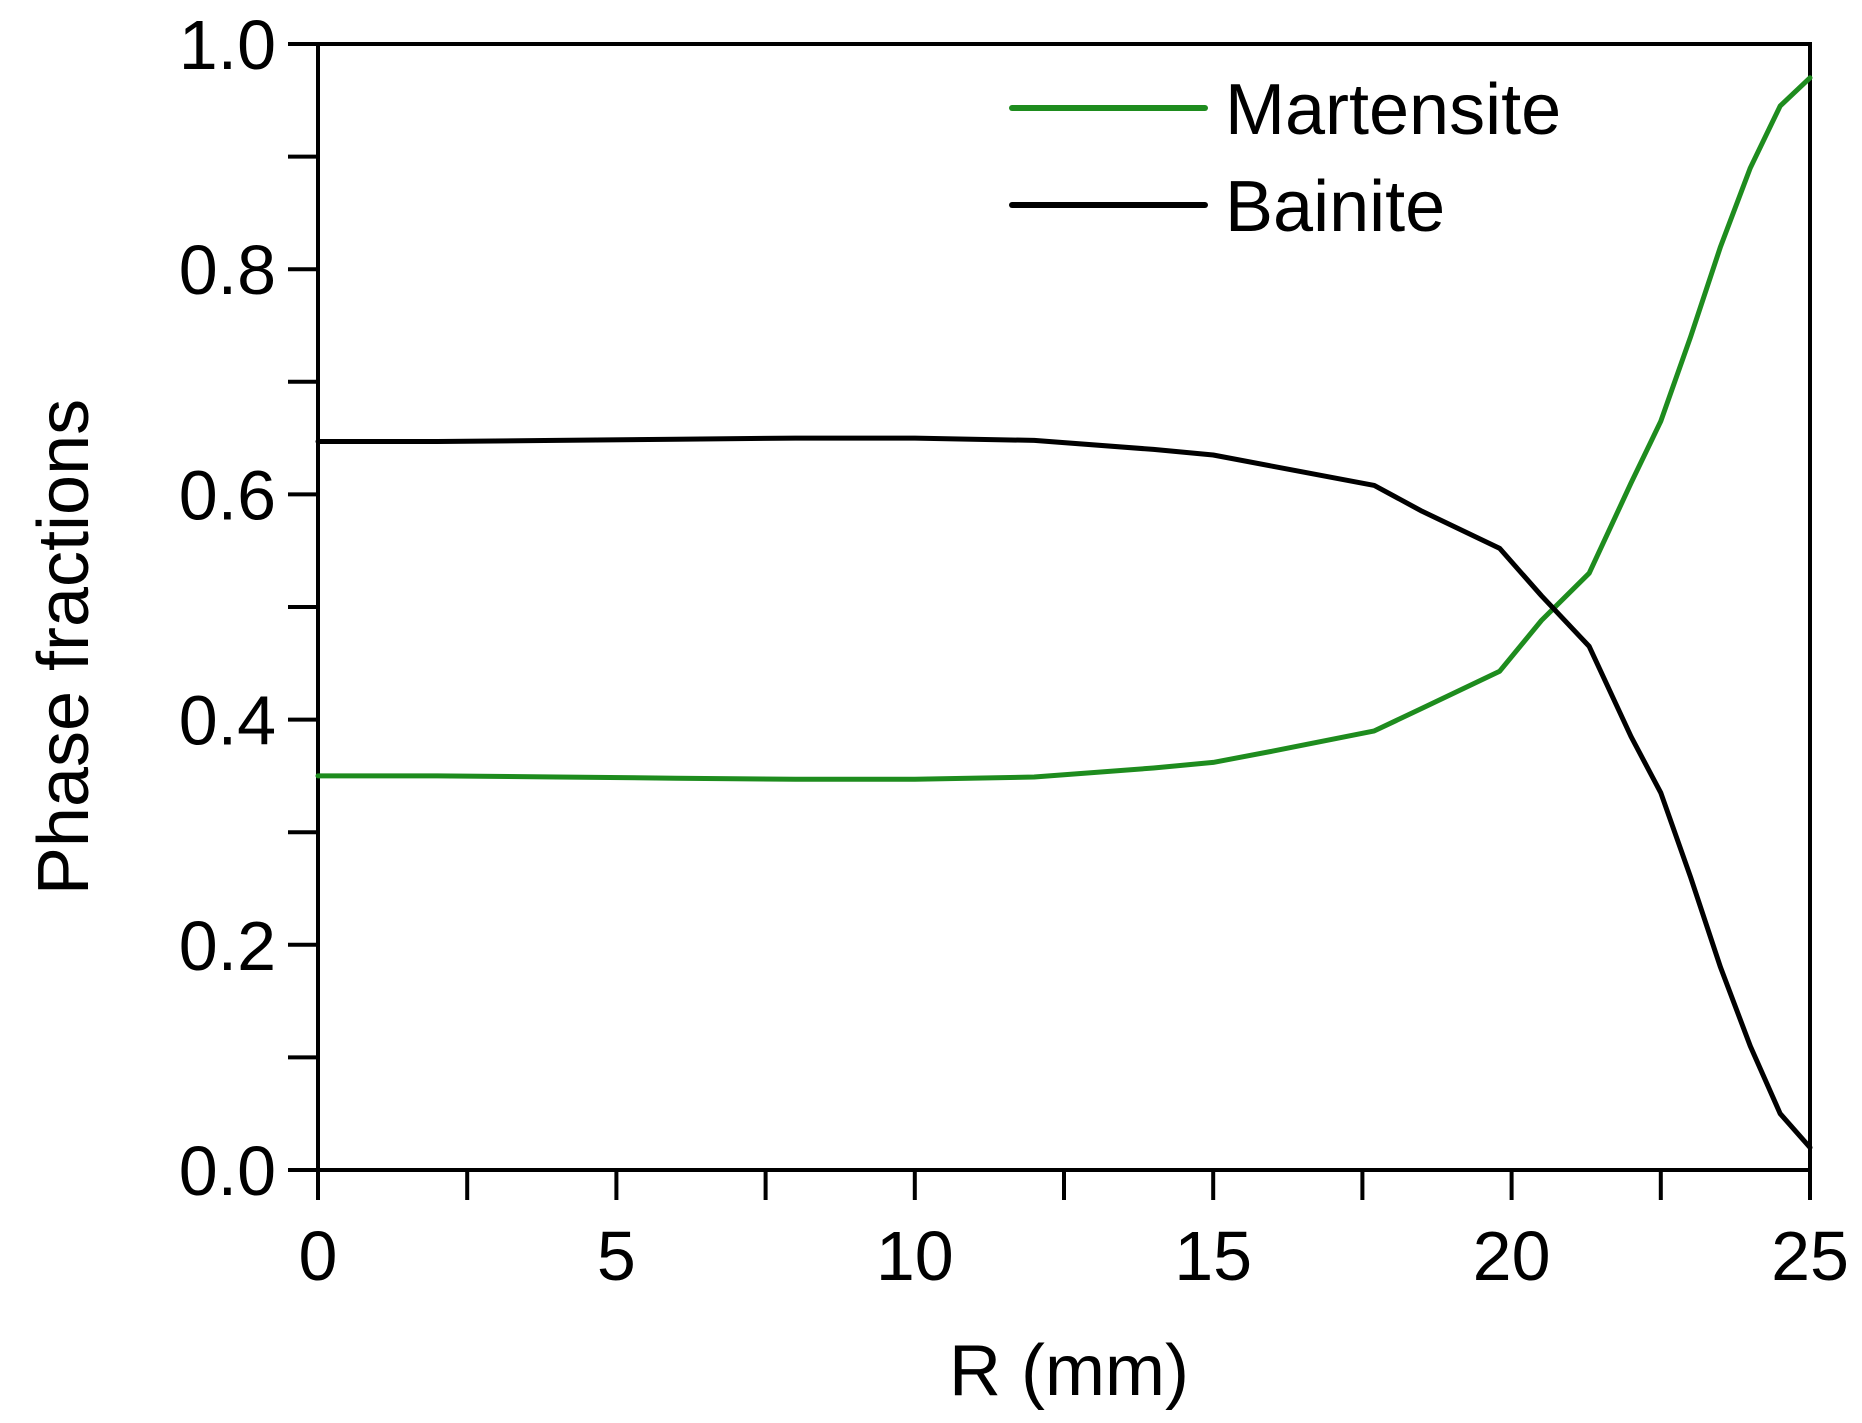 This screenshot has height=1423, width=1862. I want to click on y-tick-label: 0.0, so click(227, 1171).